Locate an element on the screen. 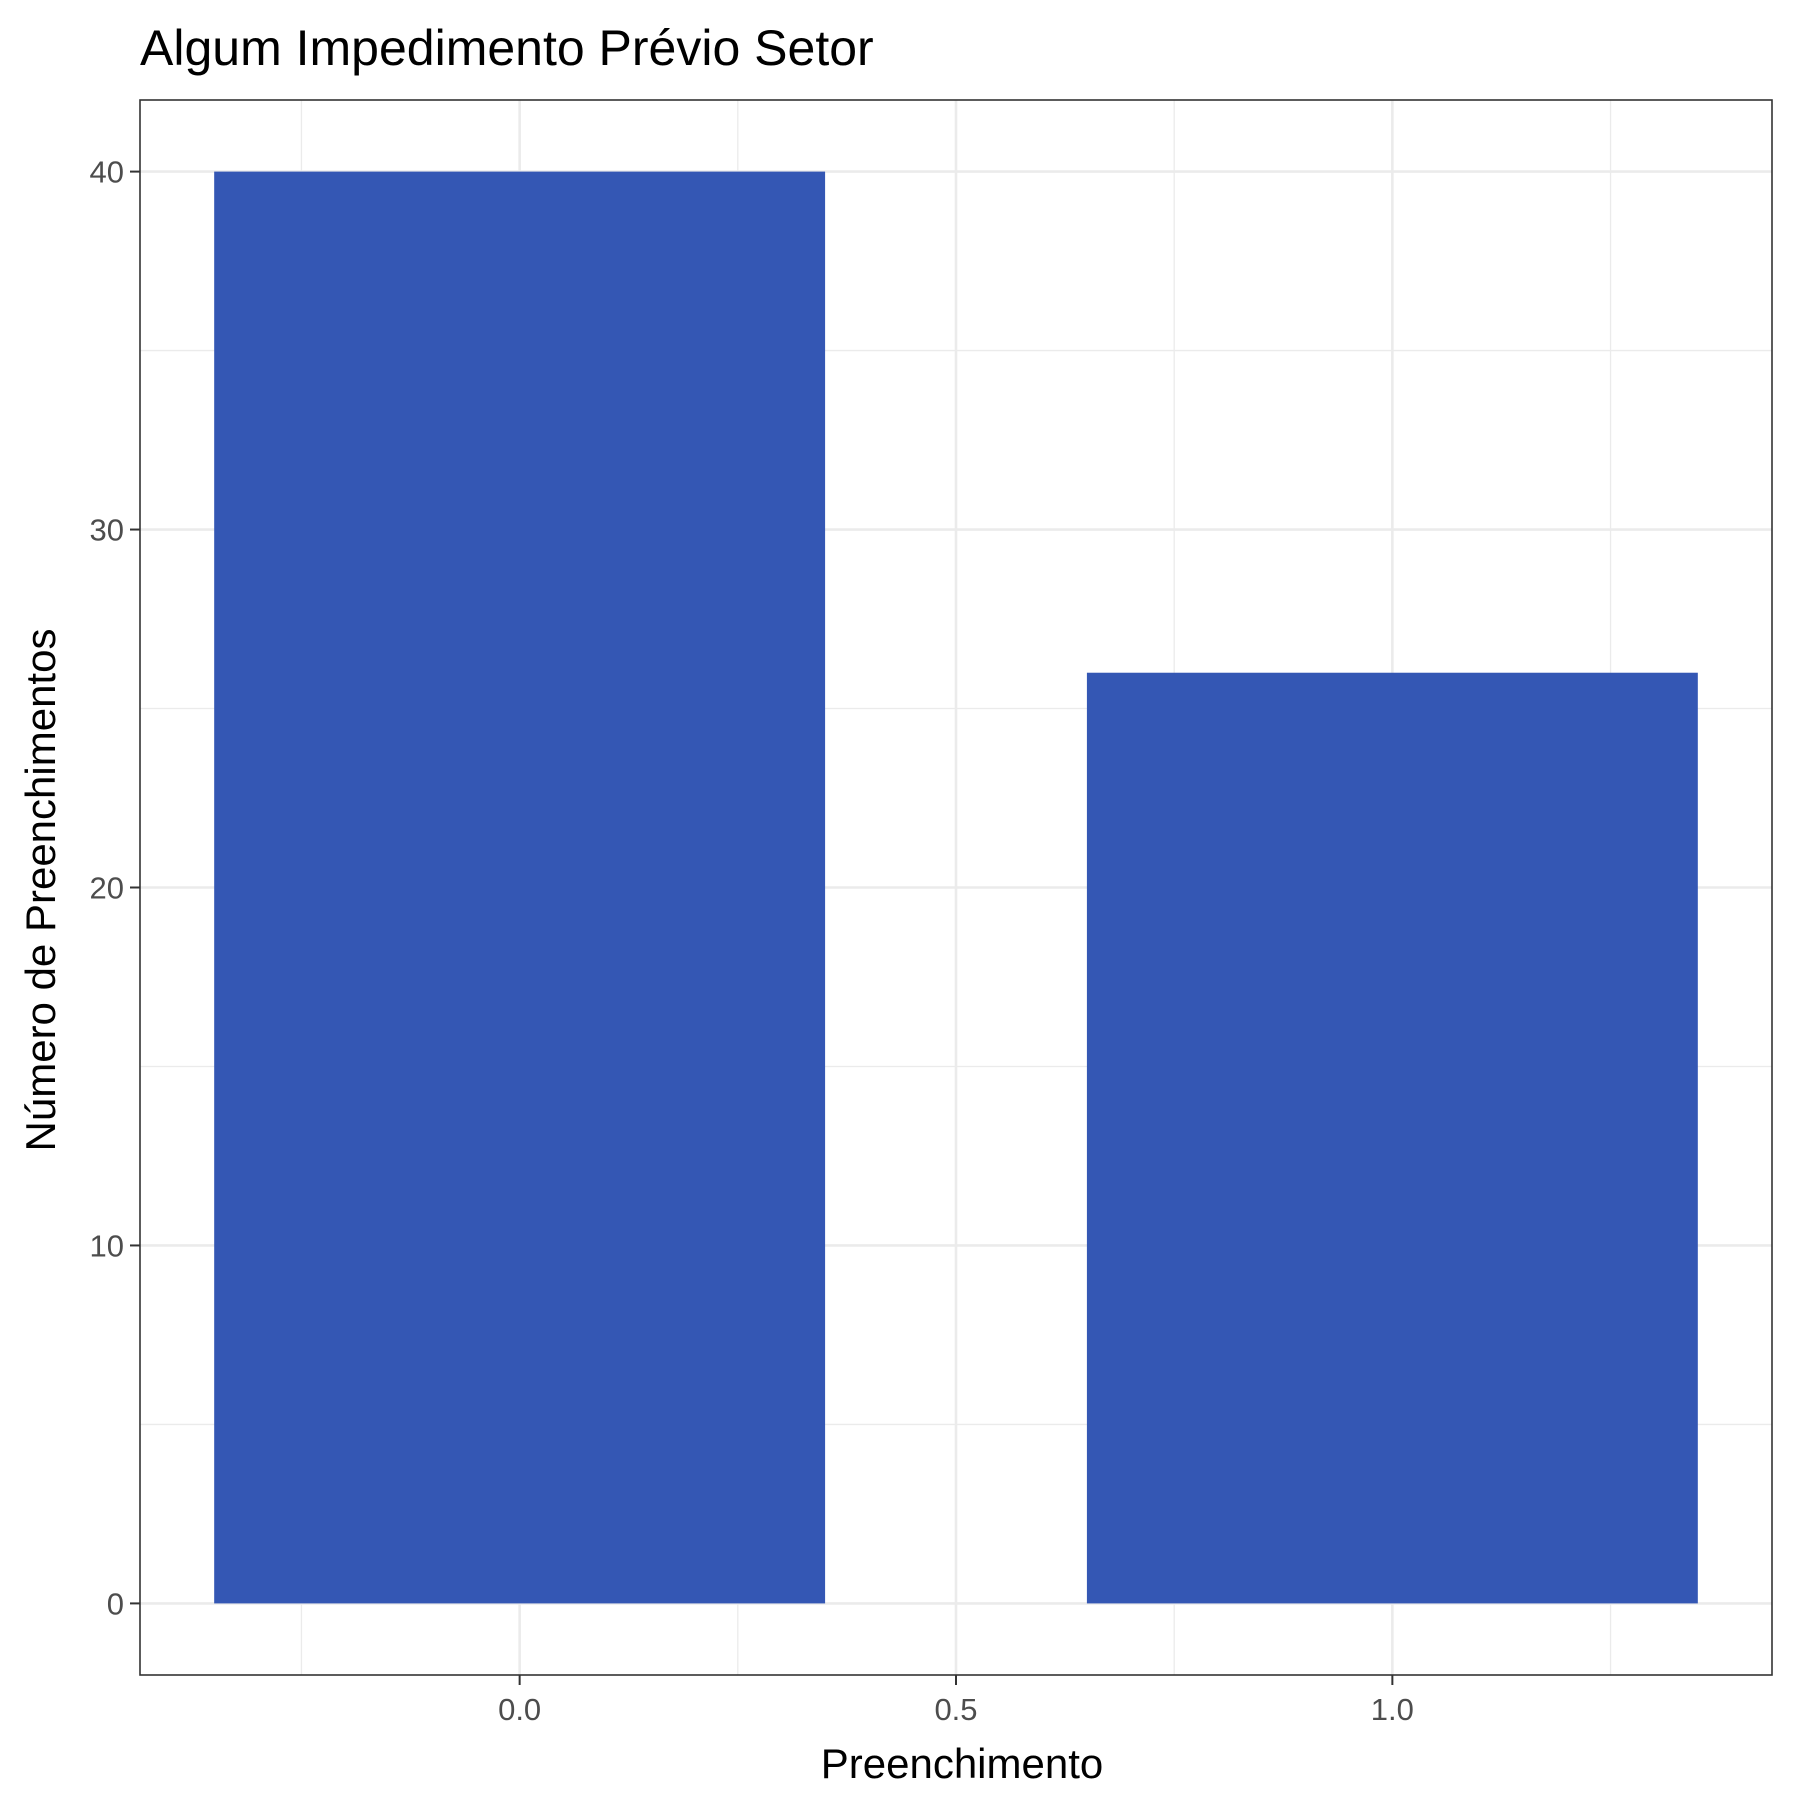  y-tick-label: 20 is located at coordinates (107, 888).